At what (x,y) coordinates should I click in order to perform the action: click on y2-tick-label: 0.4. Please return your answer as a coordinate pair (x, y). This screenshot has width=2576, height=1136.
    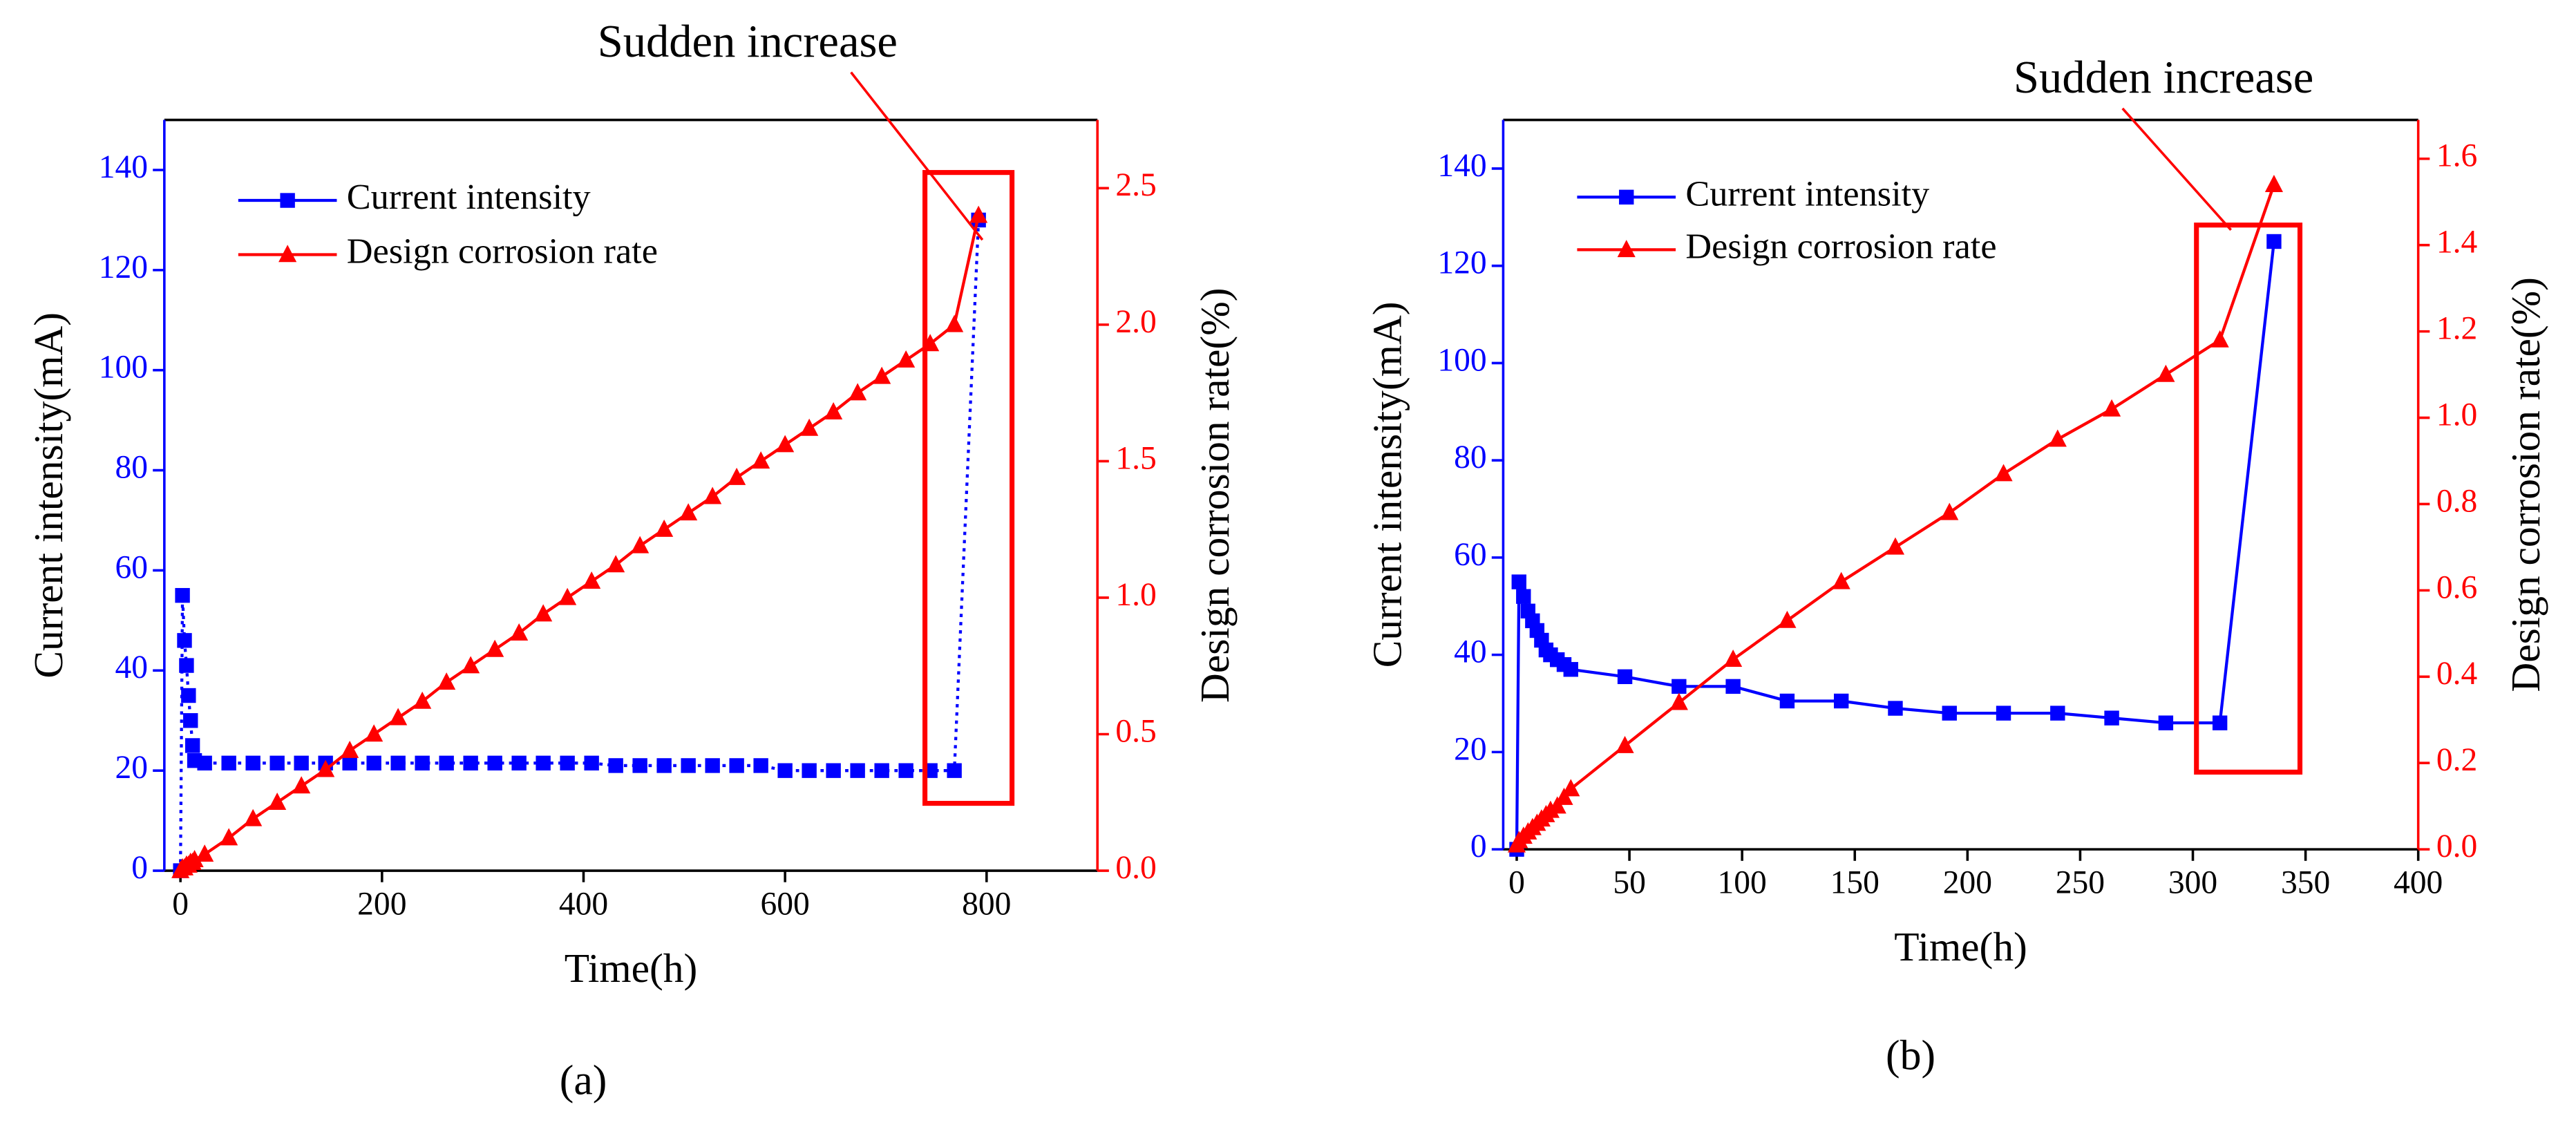
    Looking at the image, I should click on (2457, 674).